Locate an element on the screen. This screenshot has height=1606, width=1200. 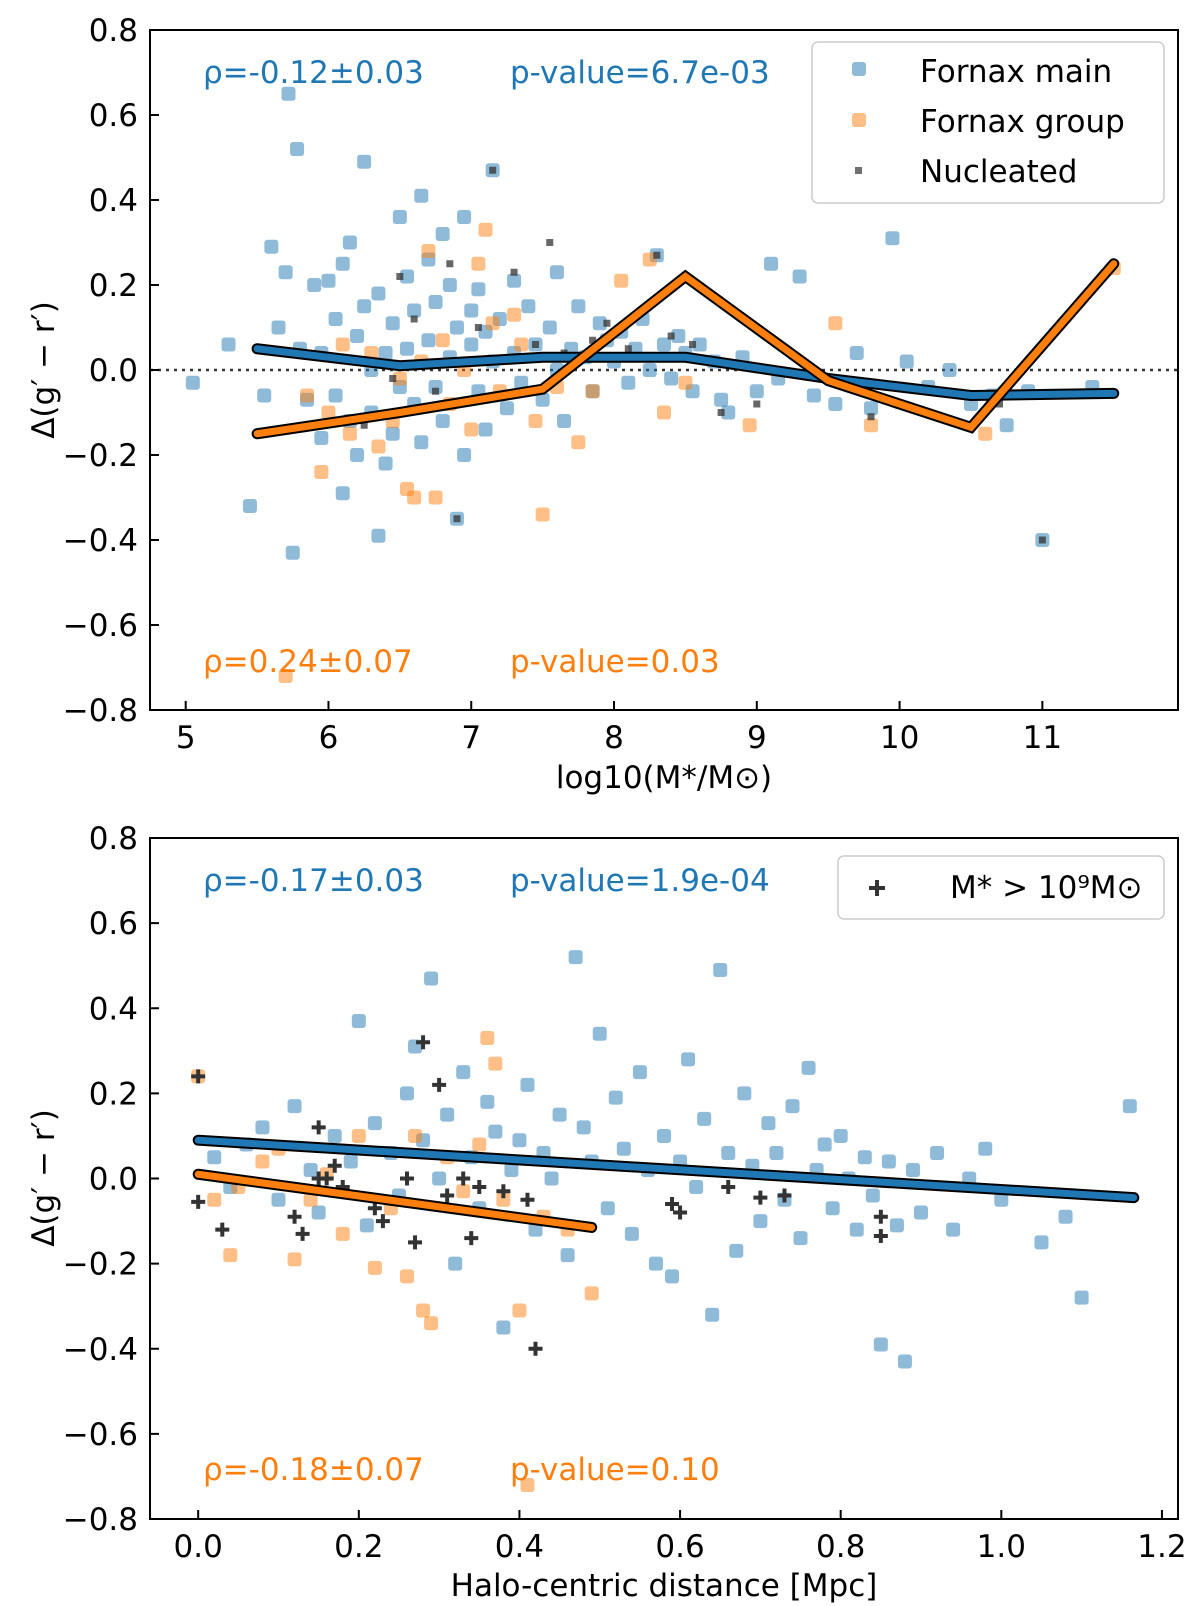
x-axis-label: log10(M*/M⊙) is located at coordinates (664, 778).